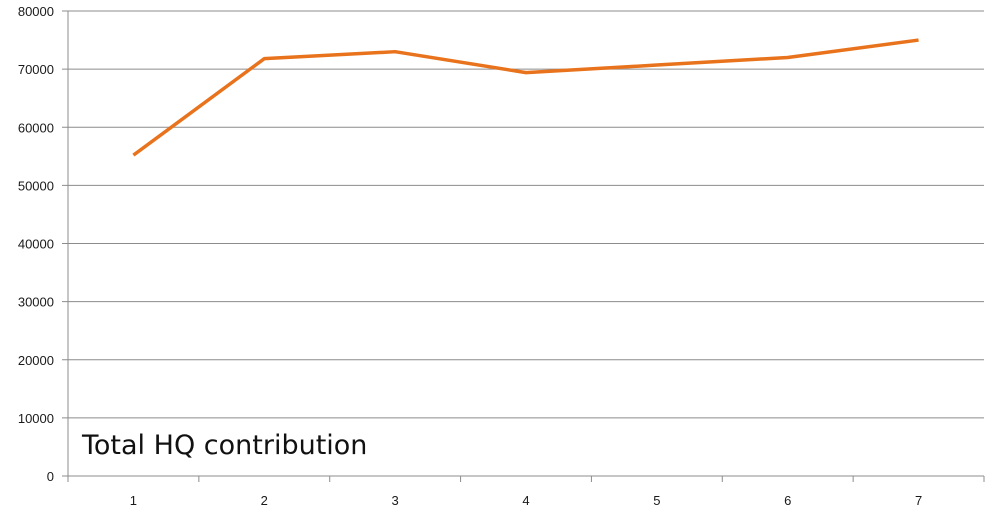 The height and width of the screenshot is (516, 995). Describe the element at coordinates (36, 69) in the screenshot. I see `y-tick-label: 70000` at that location.